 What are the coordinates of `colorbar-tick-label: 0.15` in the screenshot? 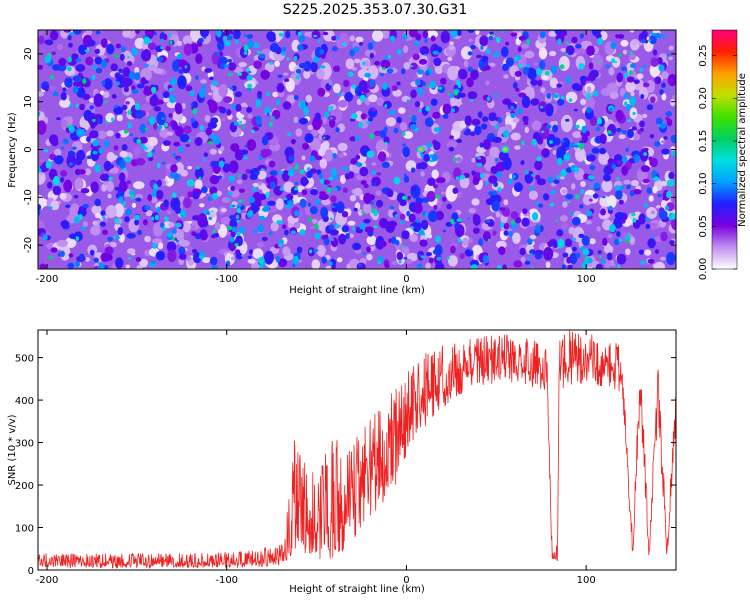 It's located at (703, 141).